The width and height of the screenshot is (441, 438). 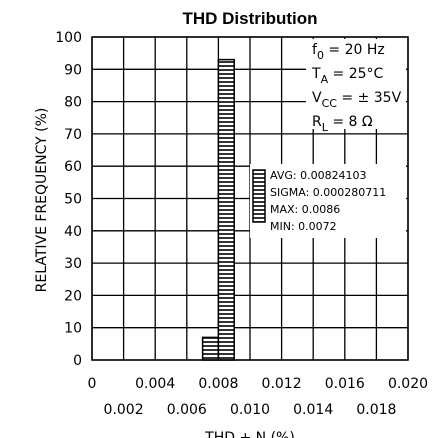 I want to click on x-tick-label: 0.004, so click(x=155, y=384).